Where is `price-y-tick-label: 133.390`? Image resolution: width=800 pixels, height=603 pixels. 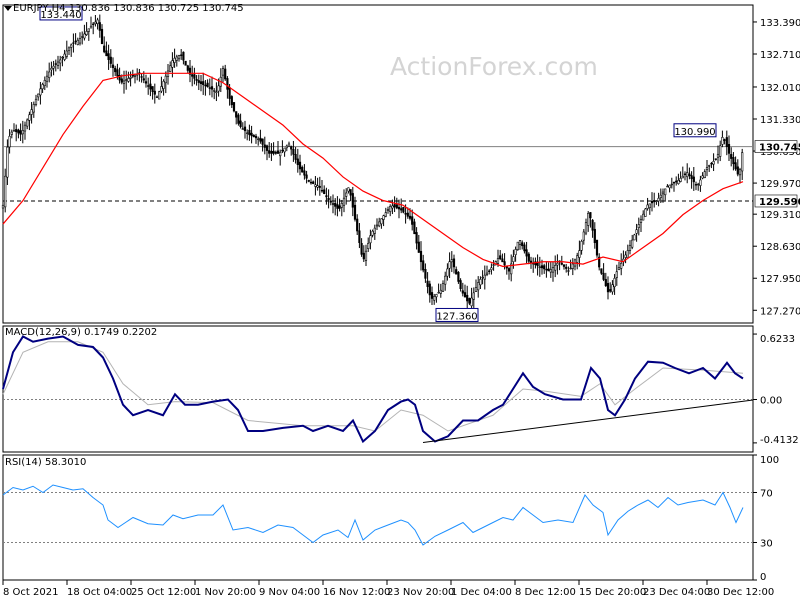
price-y-tick-label: 133.390 is located at coordinates (780, 23).